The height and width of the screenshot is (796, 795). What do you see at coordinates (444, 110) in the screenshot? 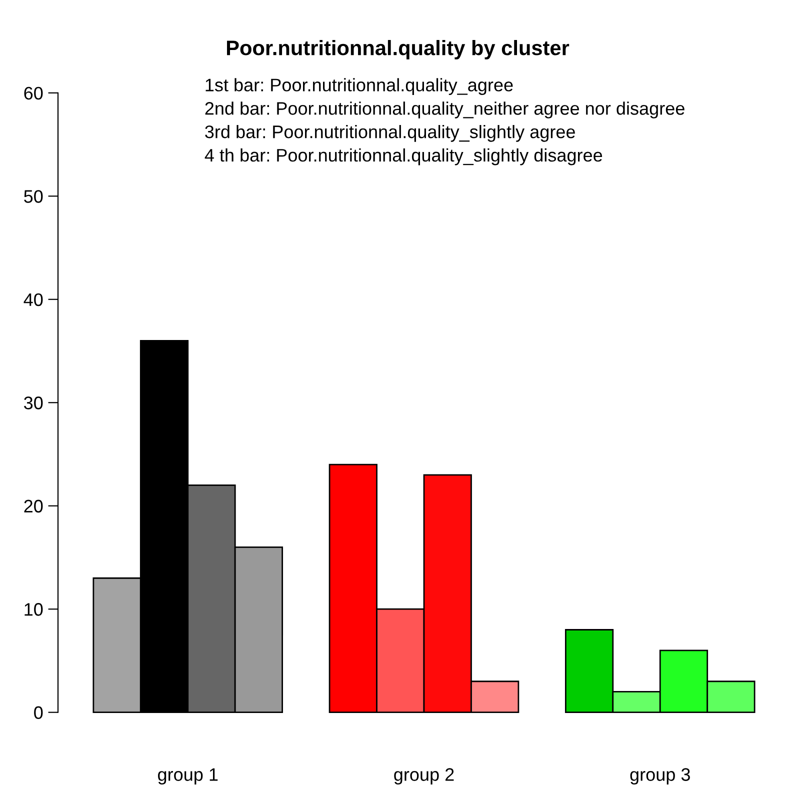
I see `annotation: 2nd bar: Poor.nutritionnal.quality_neither agree nor disagree` at bounding box center [444, 110].